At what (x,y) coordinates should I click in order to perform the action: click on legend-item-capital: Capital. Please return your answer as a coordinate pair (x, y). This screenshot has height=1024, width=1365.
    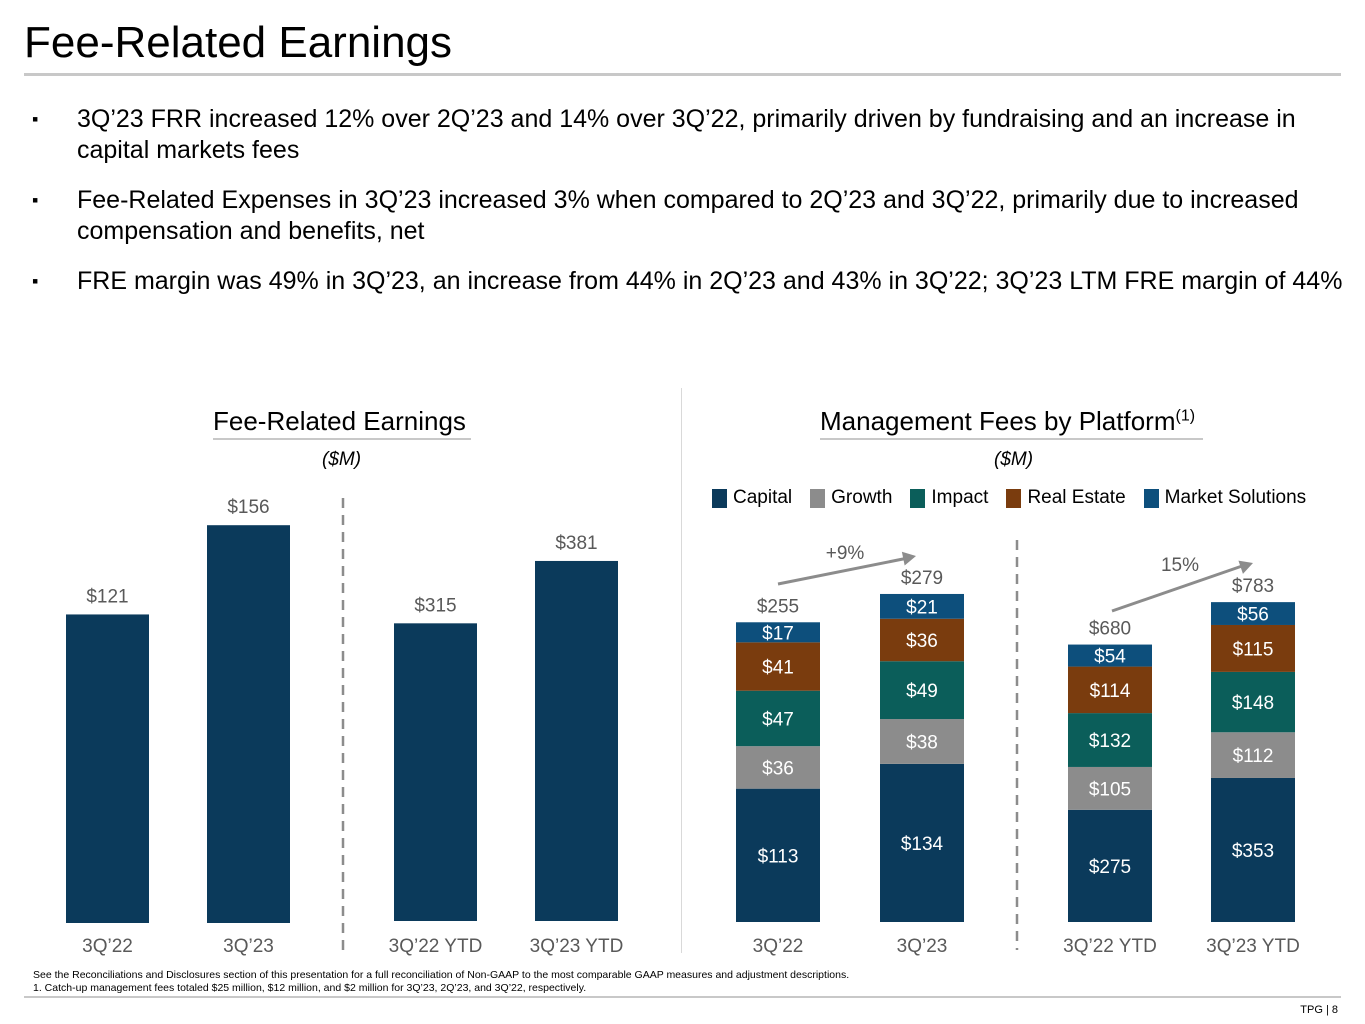
    Looking at the image, I should click on (752, 498).